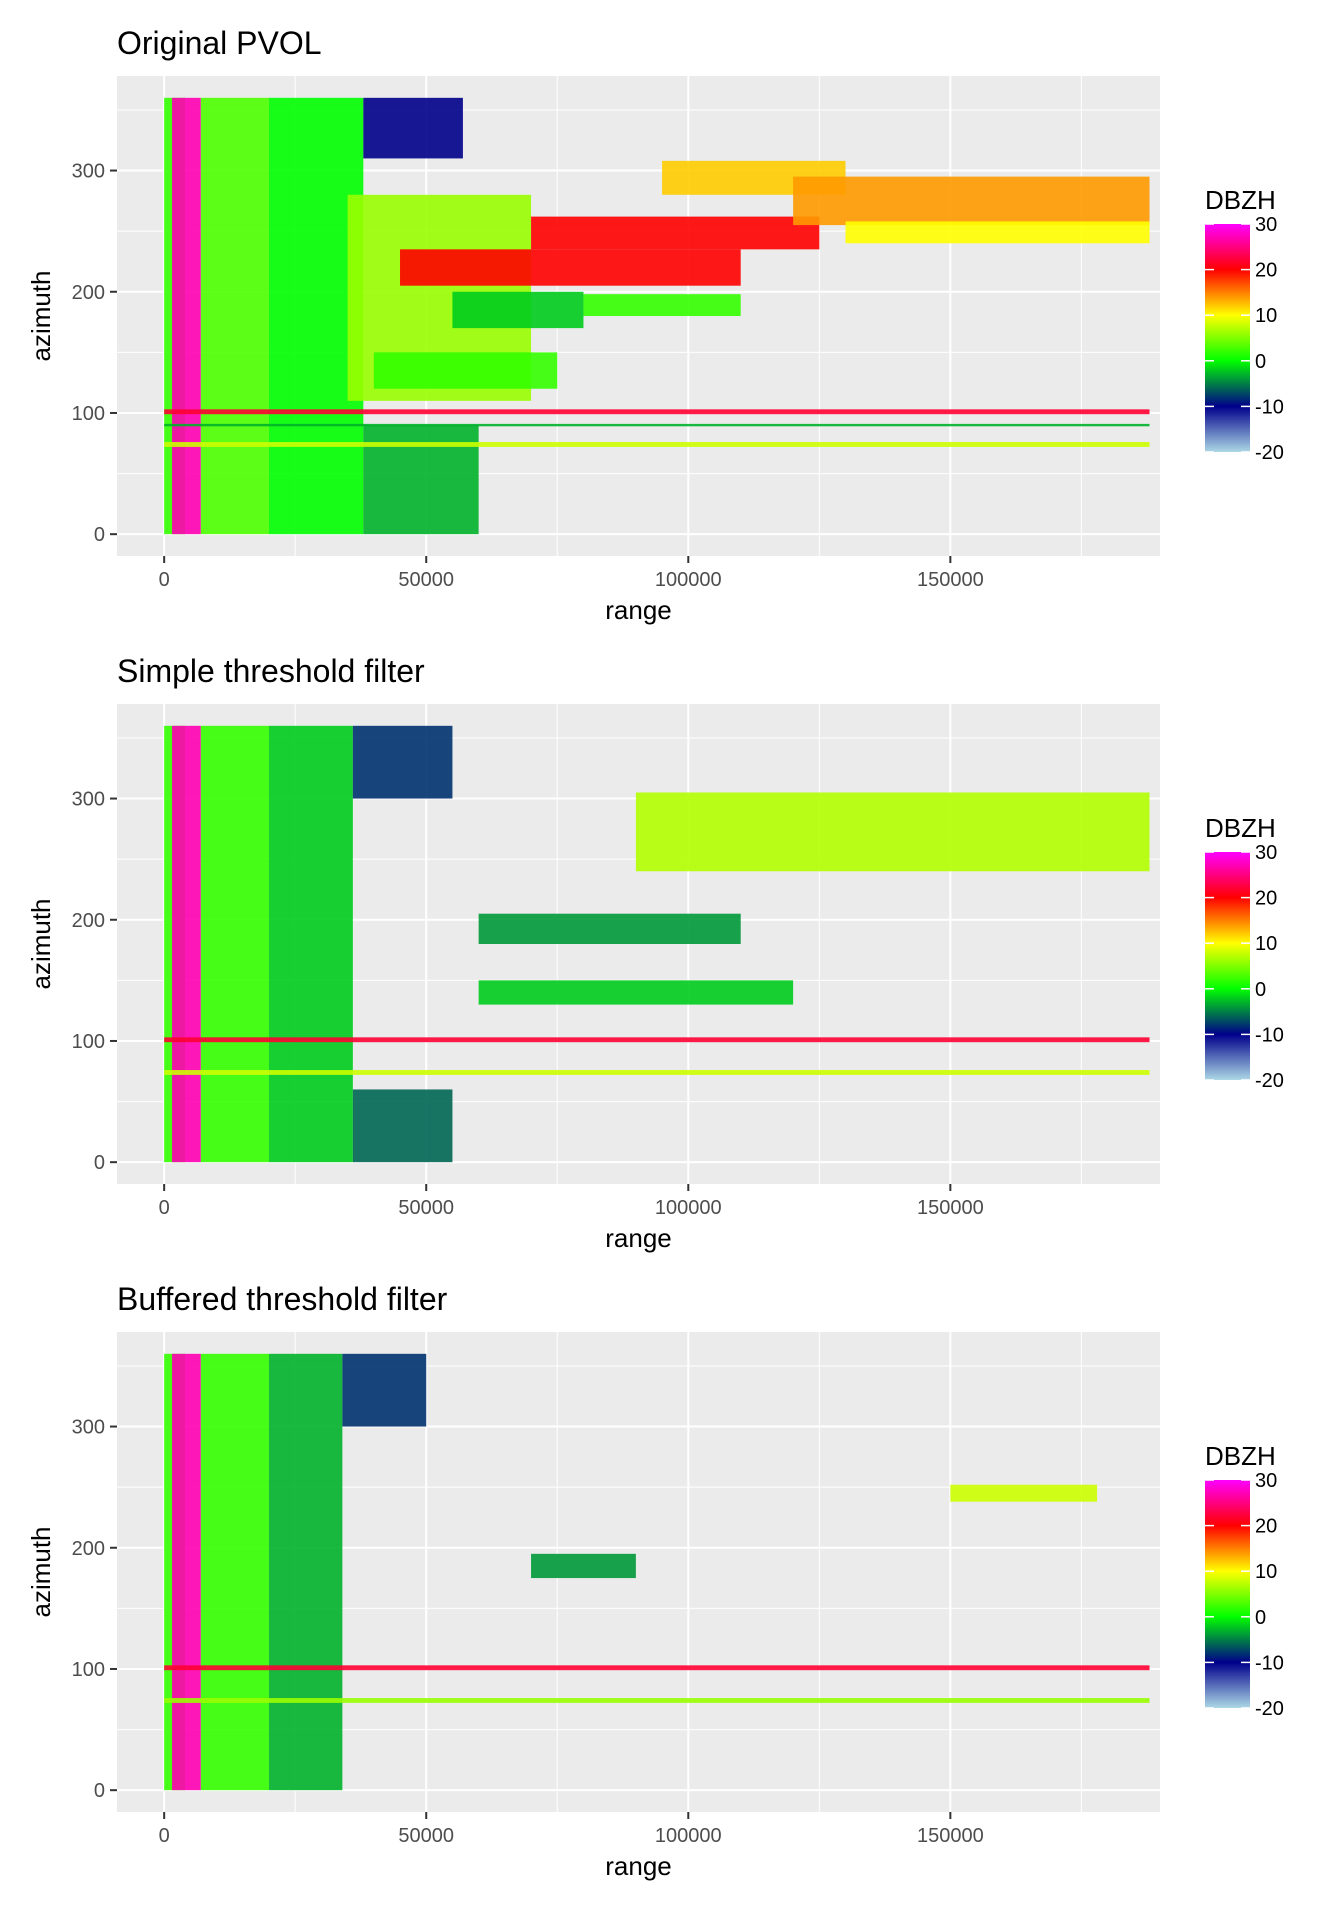  I want to click on chart-title: Simple threshold filter, so click(271, 671).